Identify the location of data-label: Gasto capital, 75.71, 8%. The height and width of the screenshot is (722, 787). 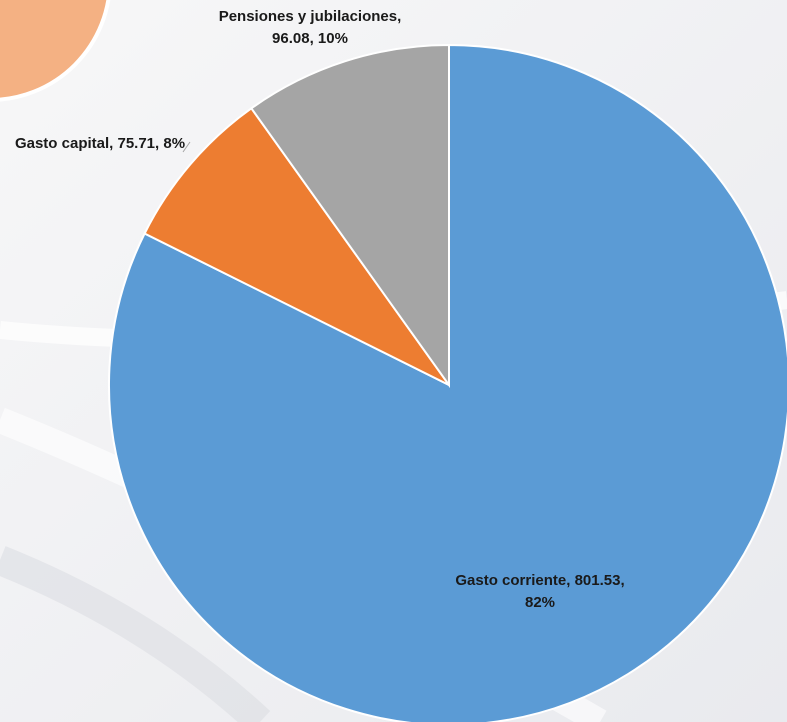
(100, 143).